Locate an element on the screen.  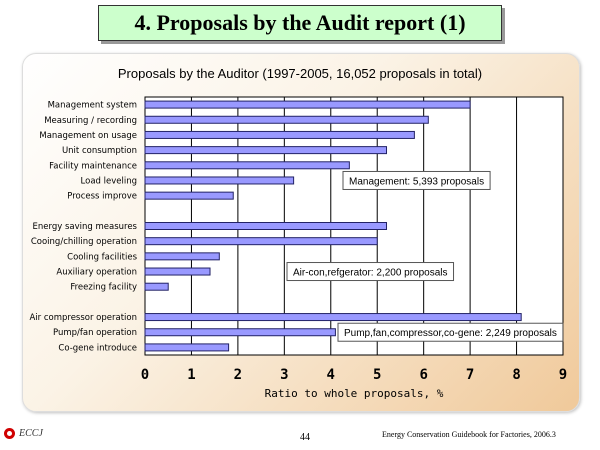
category-label: Energy saving measures is located at coordinates (85, 227).